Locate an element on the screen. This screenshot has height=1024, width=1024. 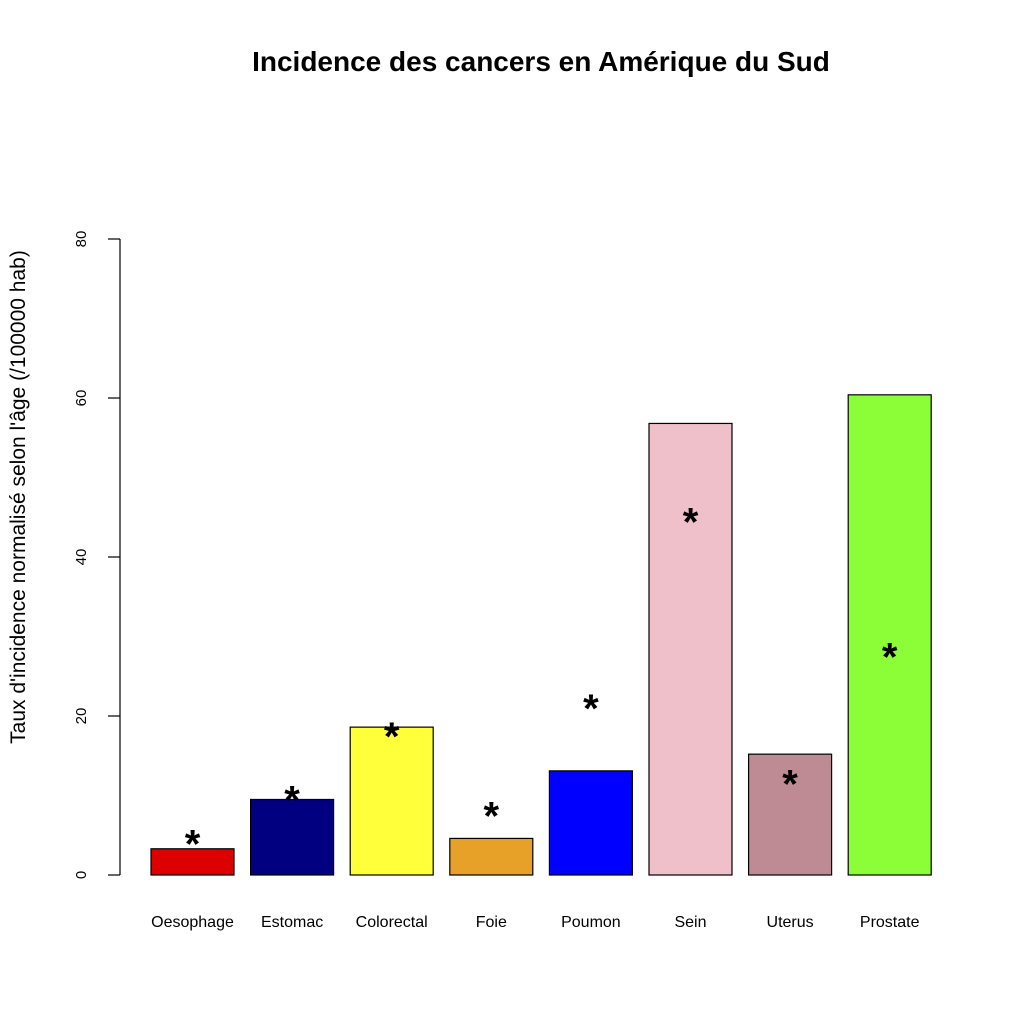
category-label: Poumon is located at coordinates (591, 922).